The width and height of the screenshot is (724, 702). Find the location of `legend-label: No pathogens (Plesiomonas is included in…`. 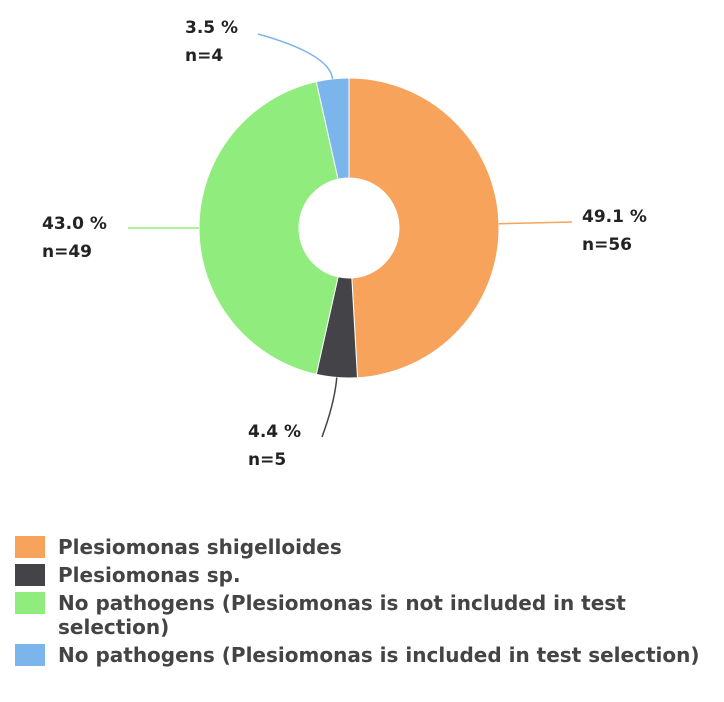

legend-label: No pathogens (Plesiomonas is included in… is located at coordinates (379, 655).